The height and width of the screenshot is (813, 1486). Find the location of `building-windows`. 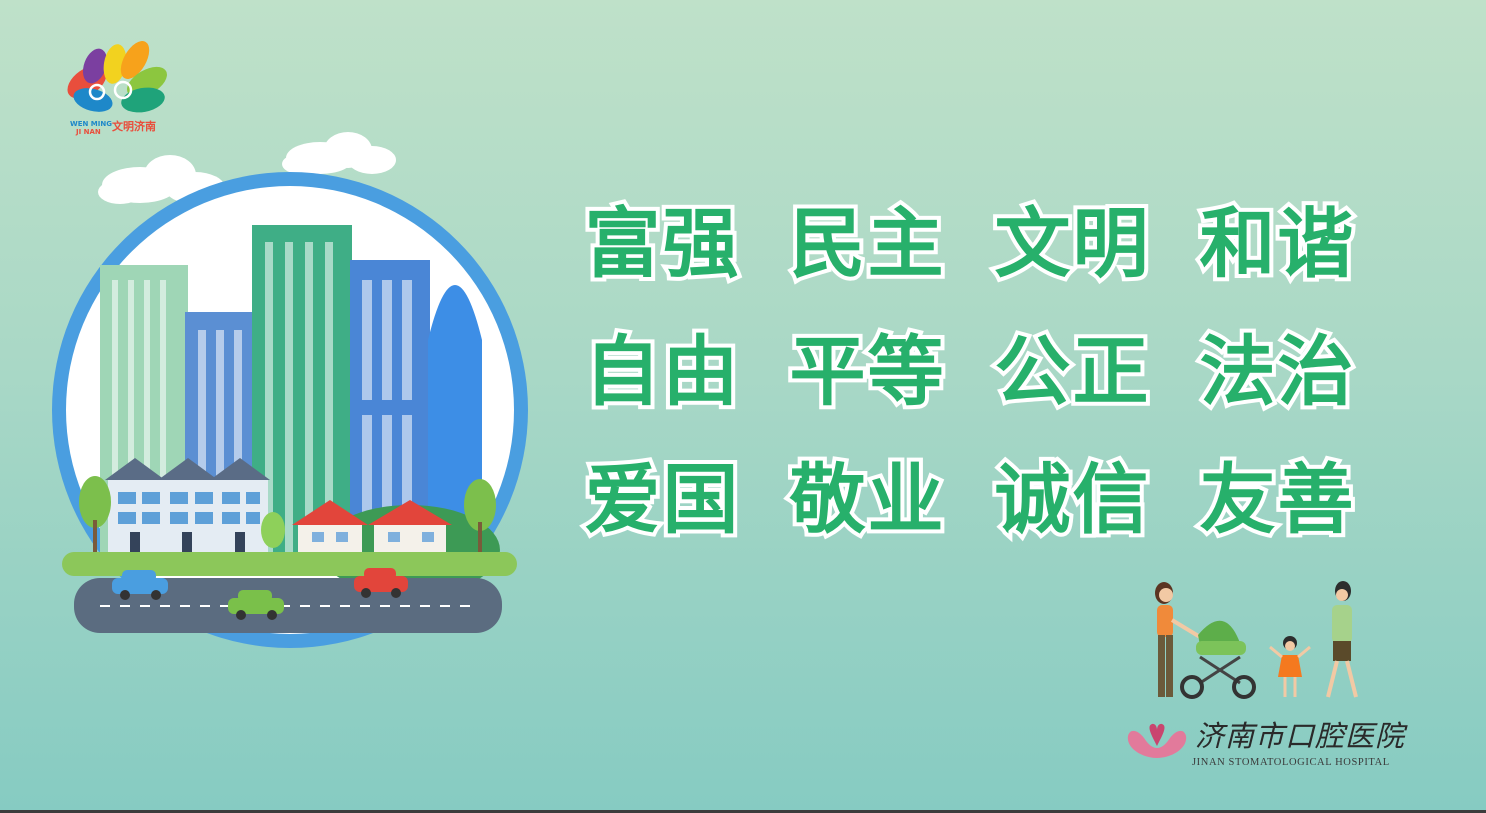

building-windows is located at coordinates (262, 397).